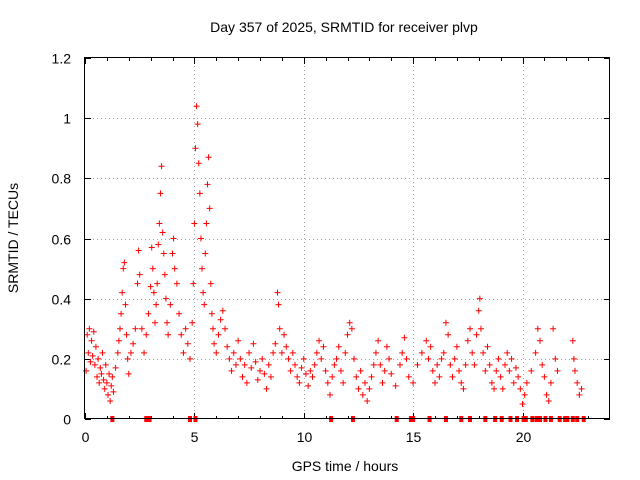  Describe the element at coordinates (62, 360) in the screenshot. I see `y-tick-label: 0.2` at that location.